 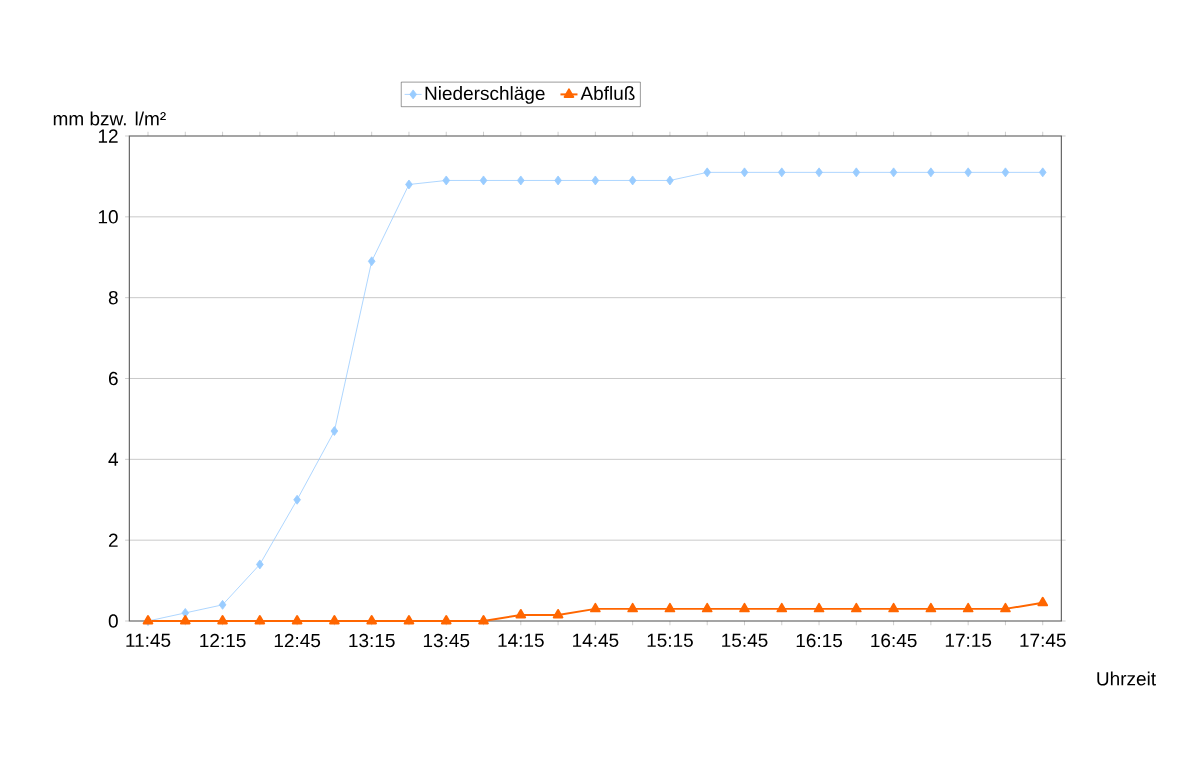 What do you see at coordinates (109, 118) in the screenshot?
I see `y-axis-title: mm bzw. l/m²` at bounding box center [109, 118].